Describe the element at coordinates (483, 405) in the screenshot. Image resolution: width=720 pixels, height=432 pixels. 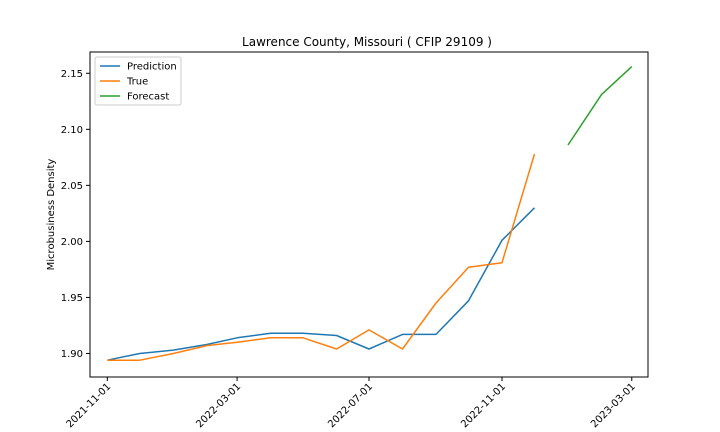
I see `x-tick-label: 2022-11-01` at that location.